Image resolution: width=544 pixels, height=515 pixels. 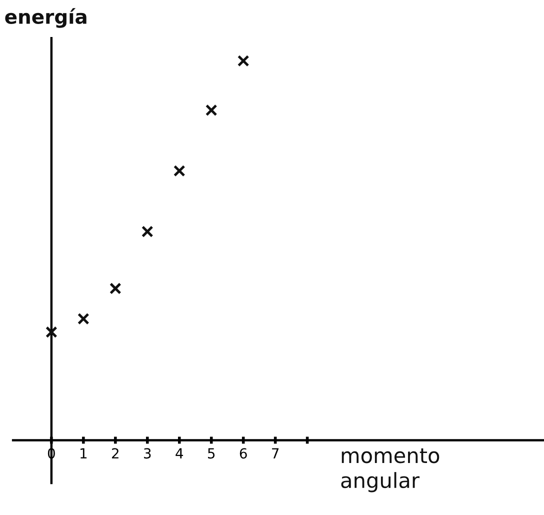 What do you see at coordinates (45, 18) in the screenshot?
I see `y-axis-title: energía` at bounding box center [45, 18].